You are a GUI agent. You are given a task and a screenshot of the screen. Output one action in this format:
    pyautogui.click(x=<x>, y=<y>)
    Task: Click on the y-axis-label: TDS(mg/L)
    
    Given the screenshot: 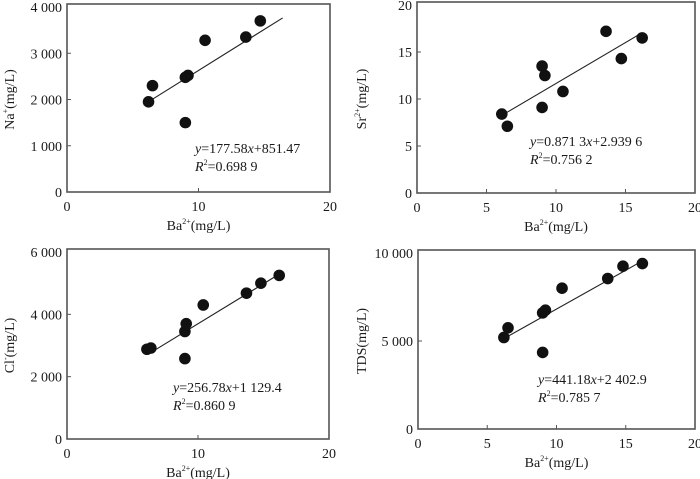 What is the action you would take?
    pyautogui.click(x=362, y=341)
    